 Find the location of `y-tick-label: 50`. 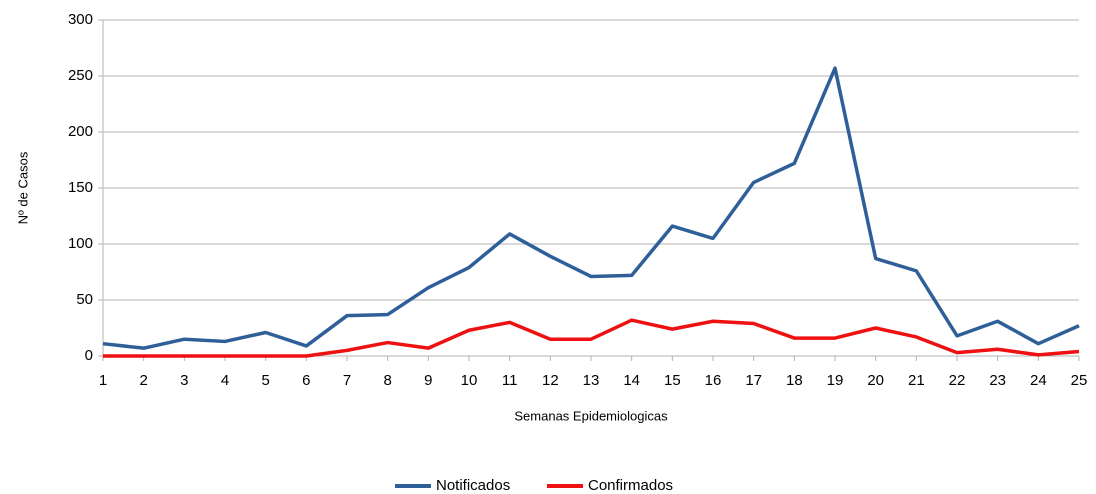

y-tick-label: 50 is located at coordinates (84, 299).